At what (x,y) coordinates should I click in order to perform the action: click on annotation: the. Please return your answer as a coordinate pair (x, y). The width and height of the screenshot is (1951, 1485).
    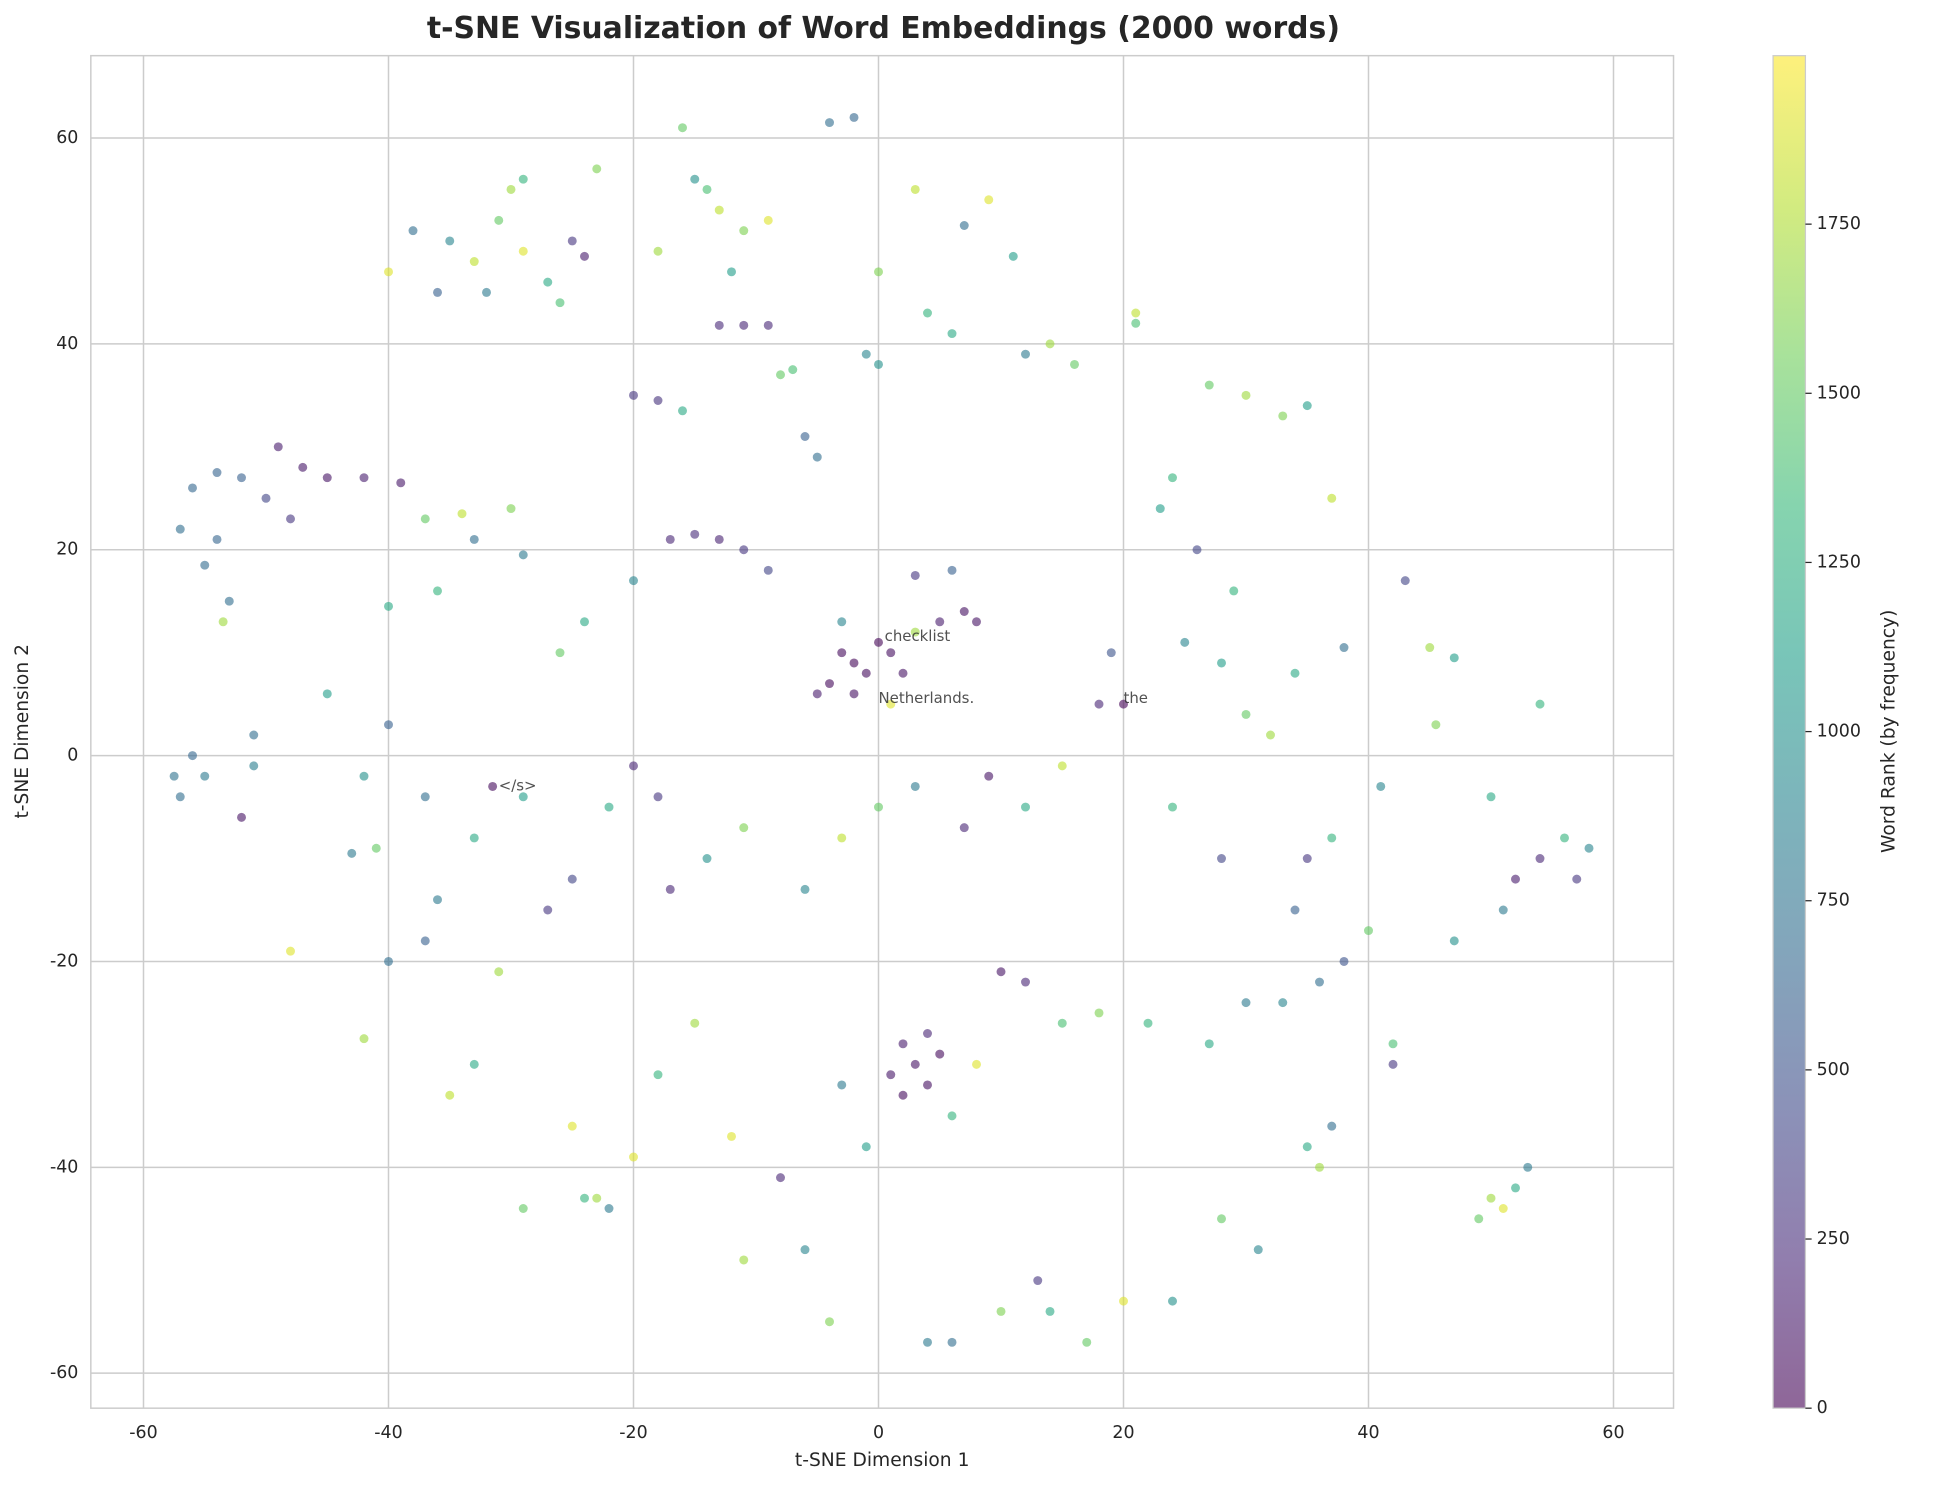
    Looking at the image, I should click on (1136, 698).